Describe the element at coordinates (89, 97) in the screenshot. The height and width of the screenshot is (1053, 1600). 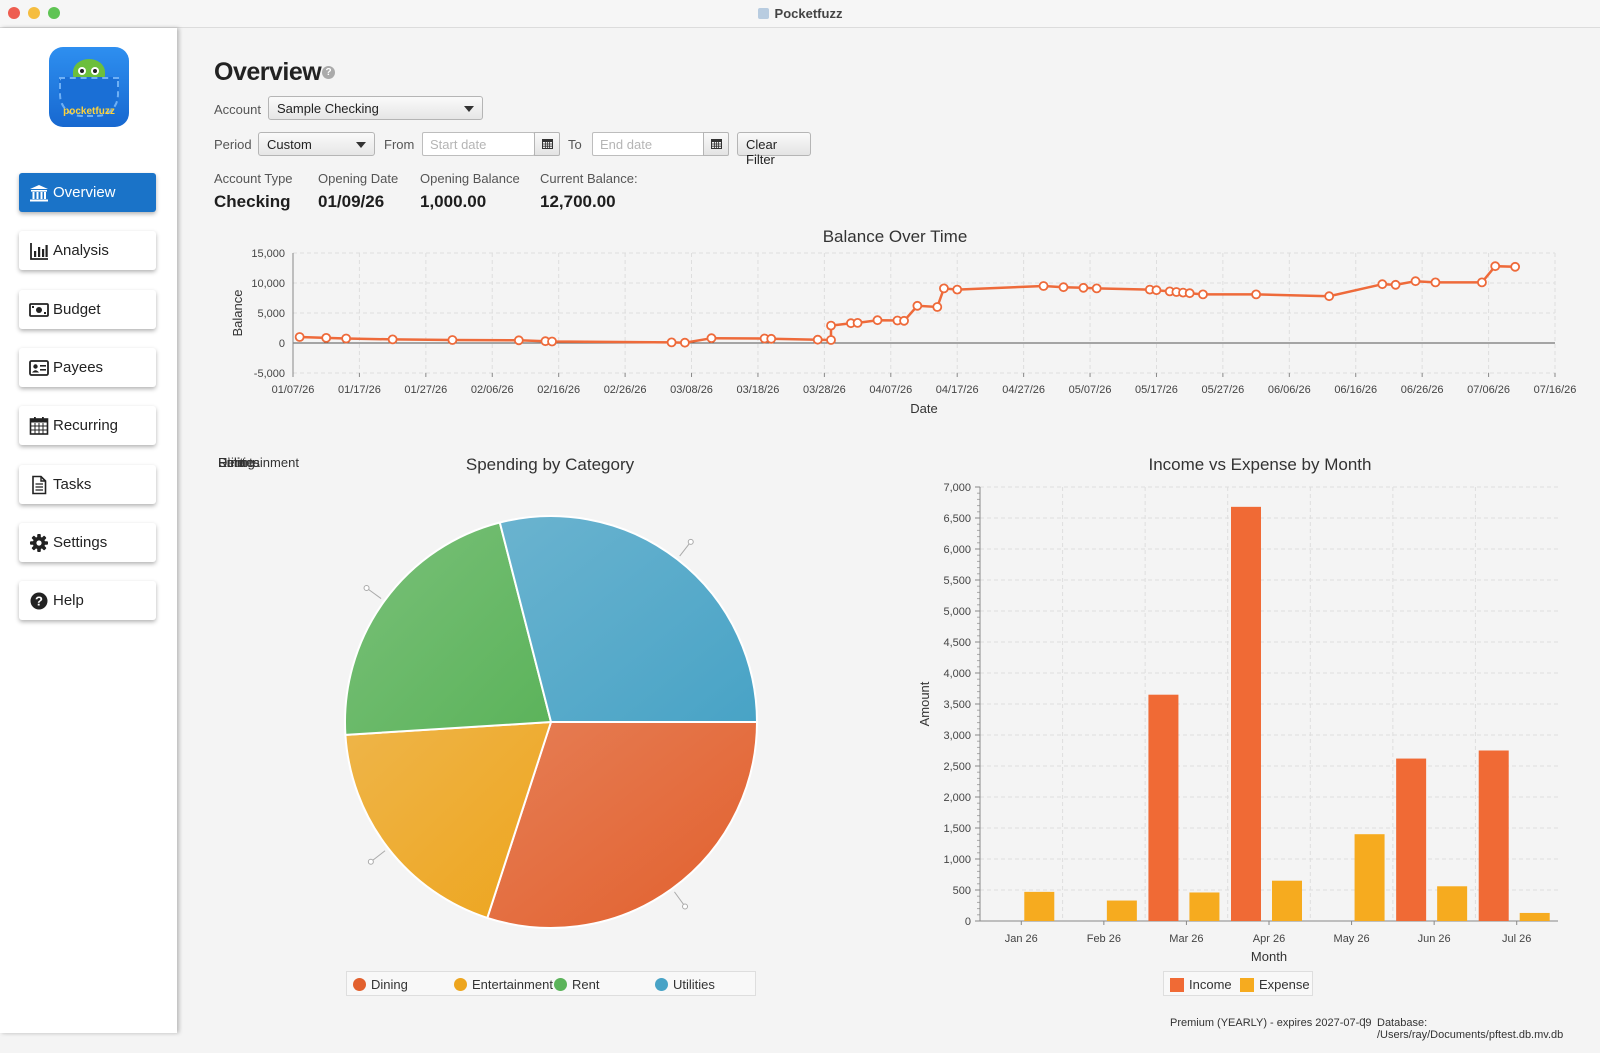
I see `logo-pocket-icon` at that location.